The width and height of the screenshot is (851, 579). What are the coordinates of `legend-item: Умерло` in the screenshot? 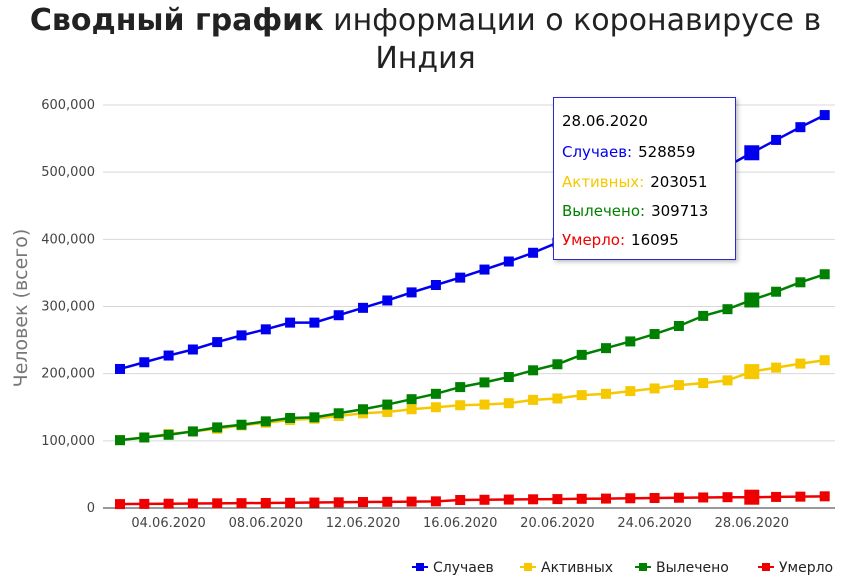 It's located at (795, 568).